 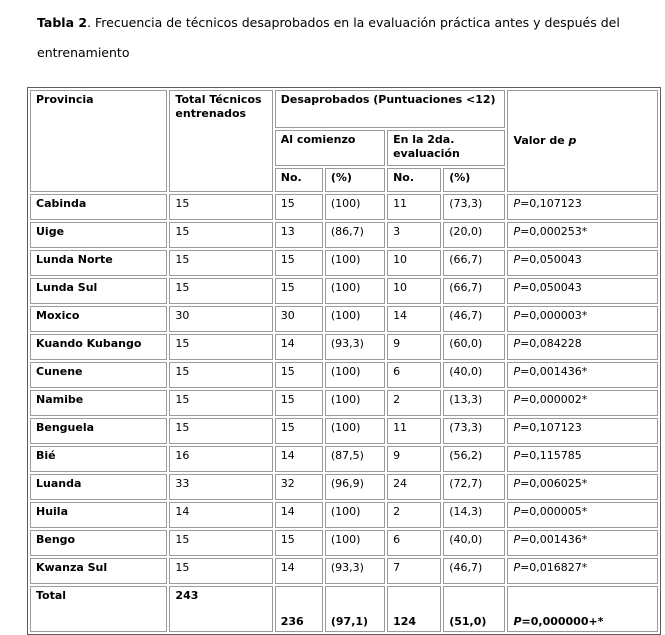 I want to click on cell-valor-p: P=0,000000+*, so click(x=582, y=609).